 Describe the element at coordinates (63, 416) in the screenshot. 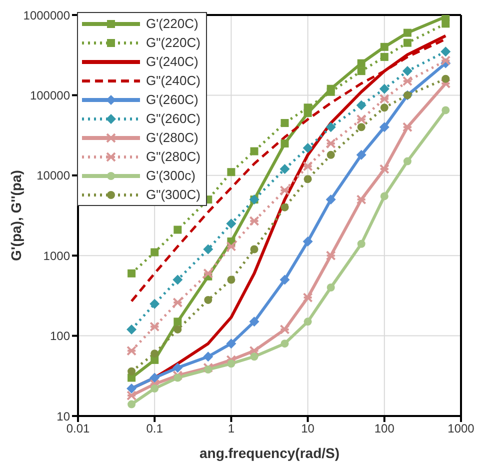

I see `y-tick-label: 10` at that location.